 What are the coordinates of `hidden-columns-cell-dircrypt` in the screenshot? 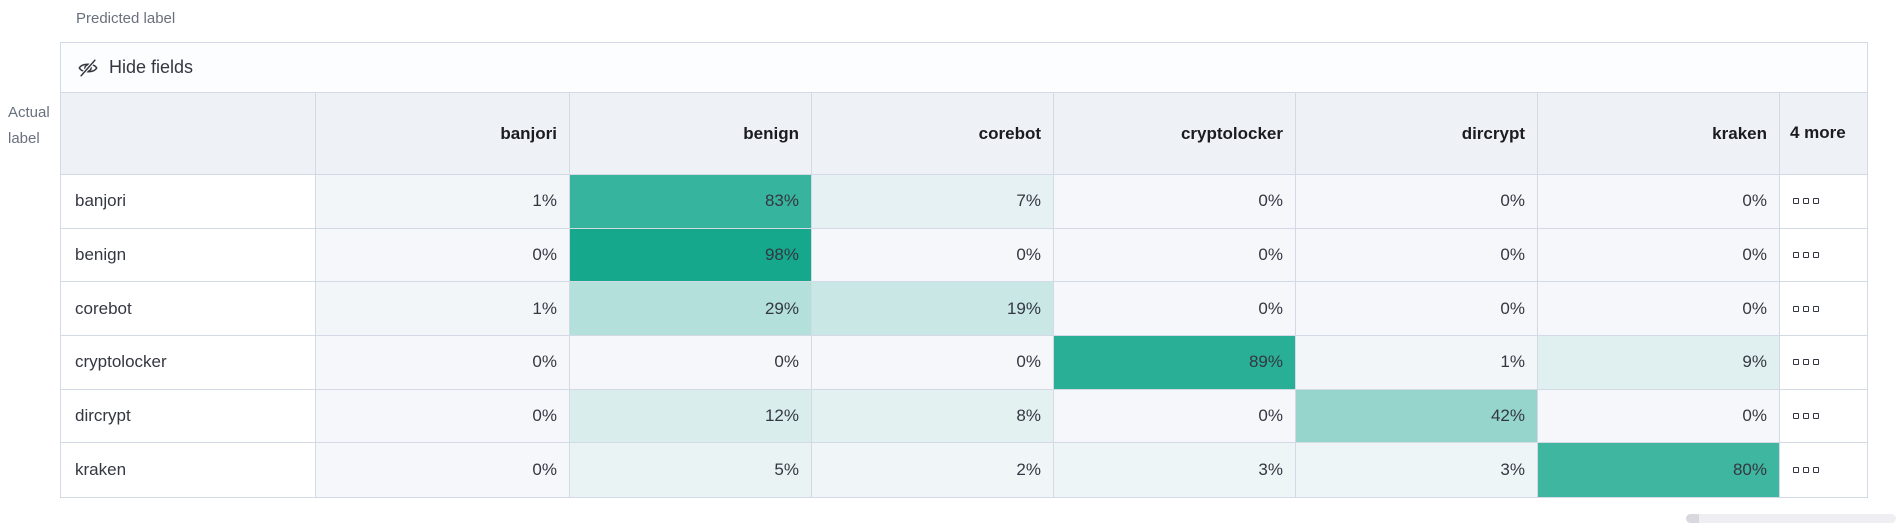 It's located at (1823, 416).